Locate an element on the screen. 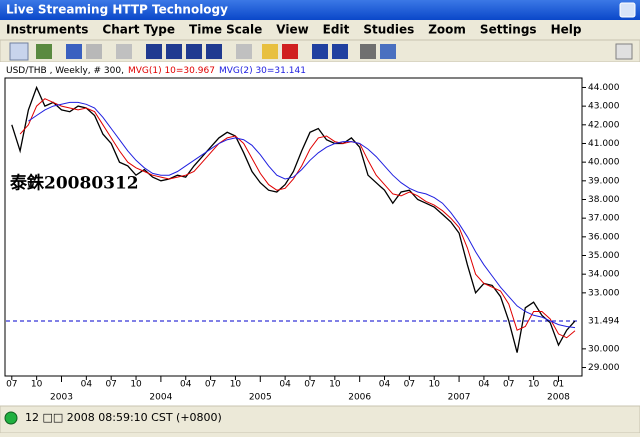  menu-bar is located at coordinates (320, 30).